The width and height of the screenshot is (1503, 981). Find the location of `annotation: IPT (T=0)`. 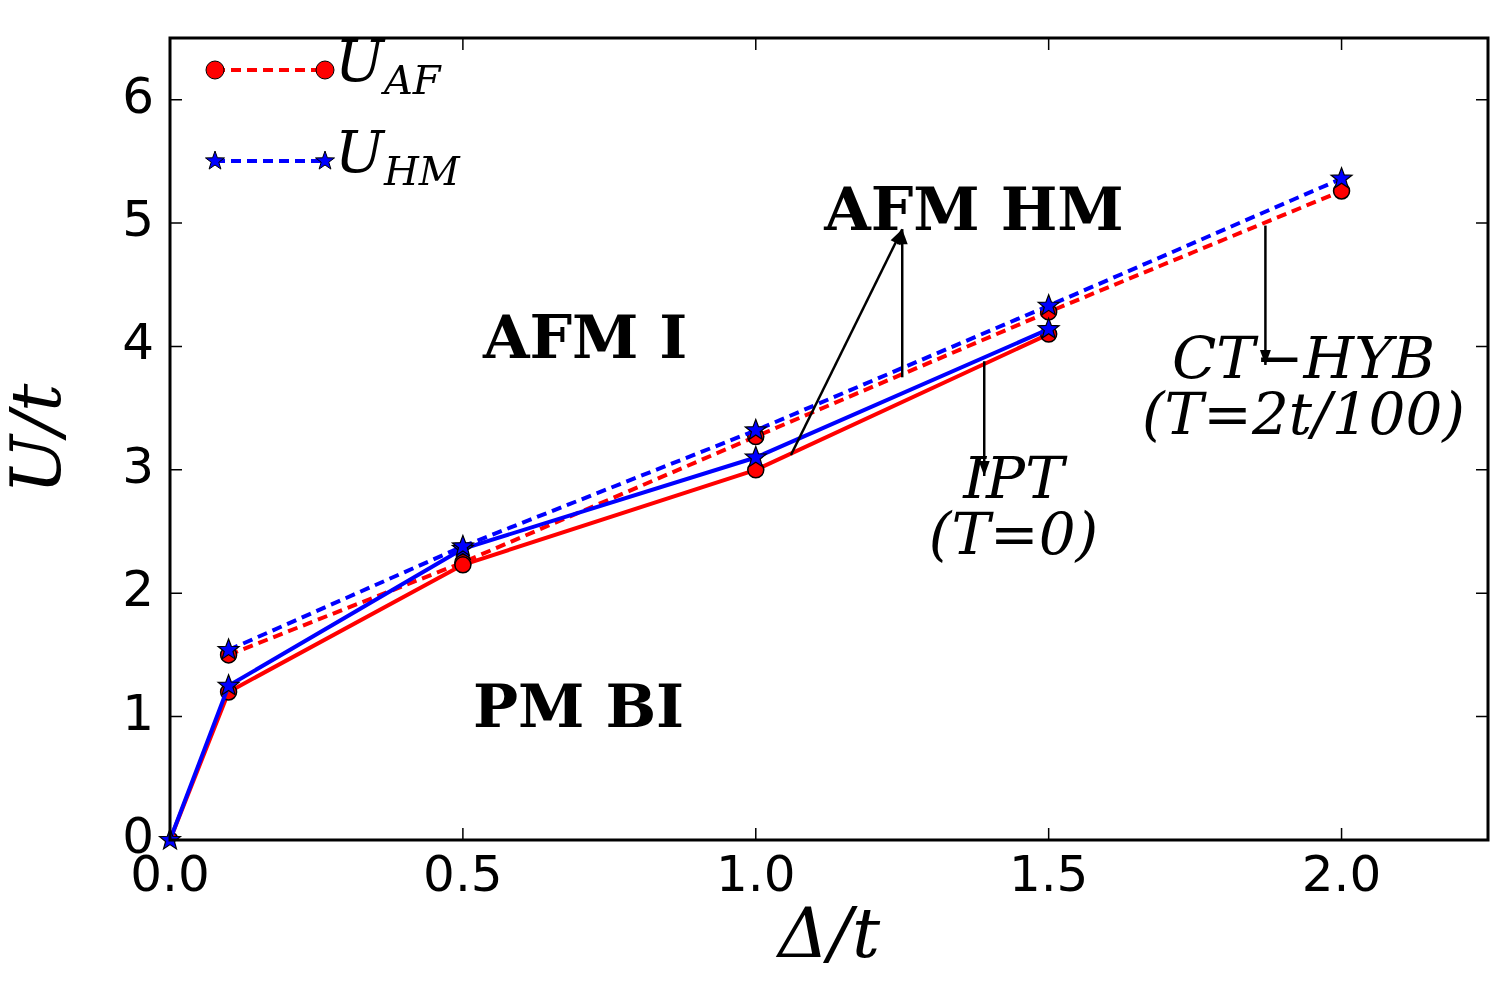

annotation: IPT (T=0) is located at coordinates (1013, 506).